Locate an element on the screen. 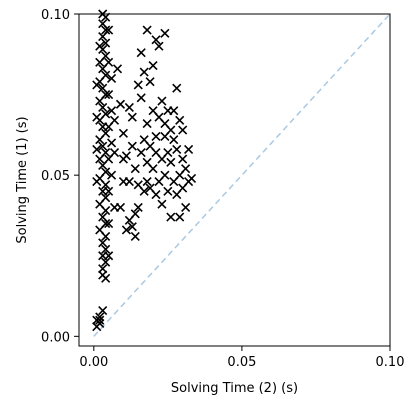 The image size is (408, 399). x-ticks-layer: 0.00 0.05 0.10 is located at coordinates (241, 358).